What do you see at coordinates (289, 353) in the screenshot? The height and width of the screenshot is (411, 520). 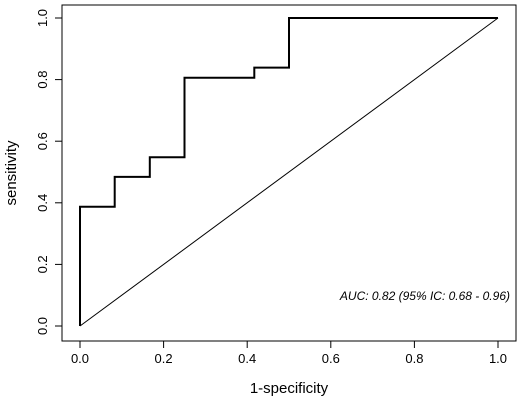 I see `x-axis: 0.0 0.2 0.4 0.6 0.8 1.0` at bounding box center [289, 353].